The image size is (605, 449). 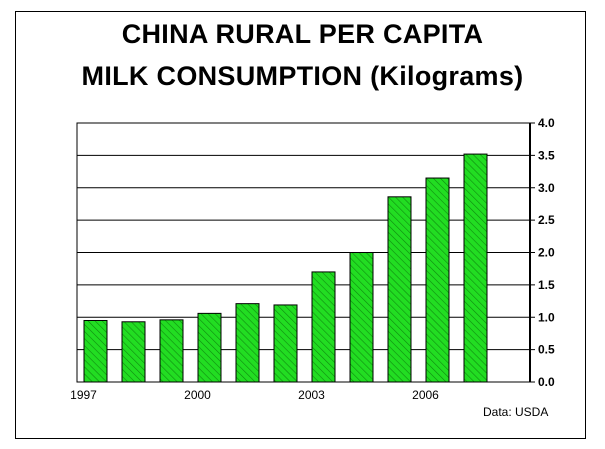 I want to click on y-axis-ticks: 0.0 0.5 1.0 1.5 2.0 2.5 3.0 3.5 4.0, so click(x=542, y=252).